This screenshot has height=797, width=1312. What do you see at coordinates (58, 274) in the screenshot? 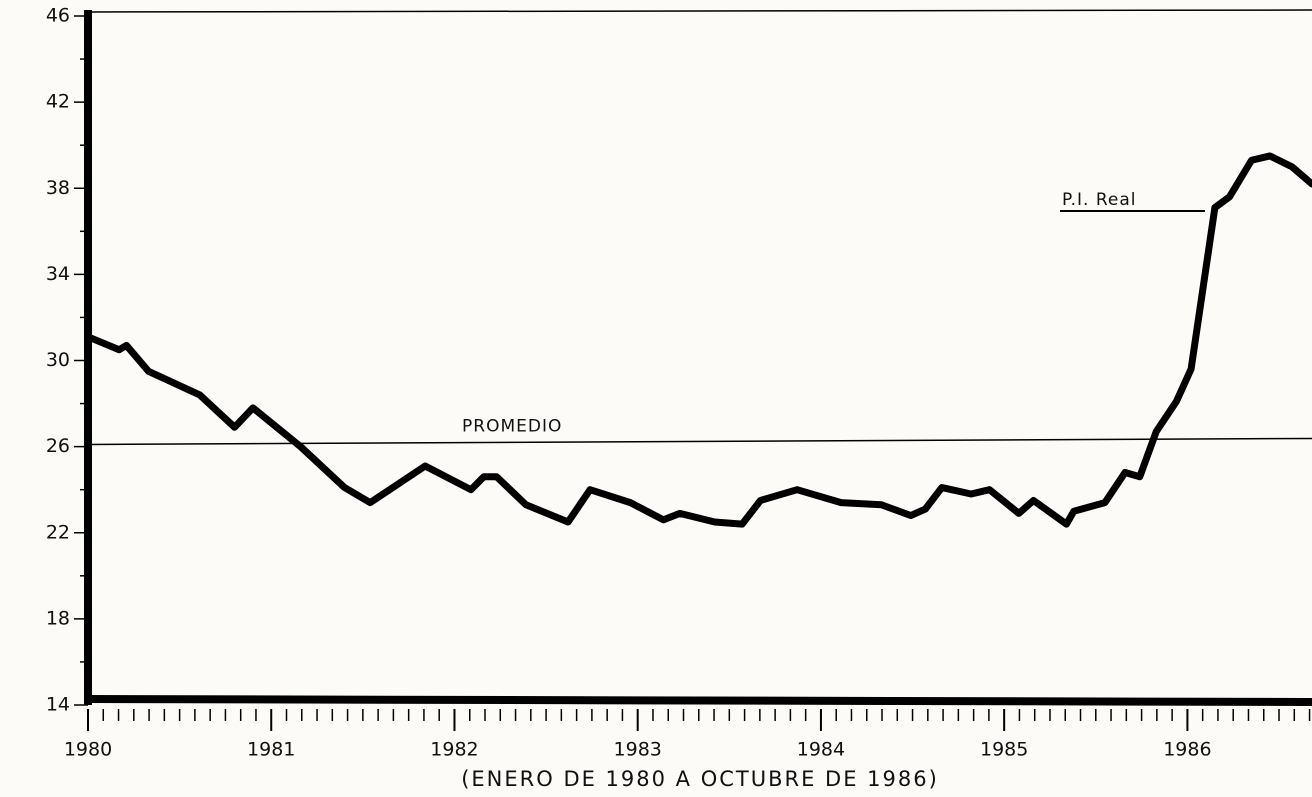
I see `y-tick-label: 34` at bounding box center [58, 274].